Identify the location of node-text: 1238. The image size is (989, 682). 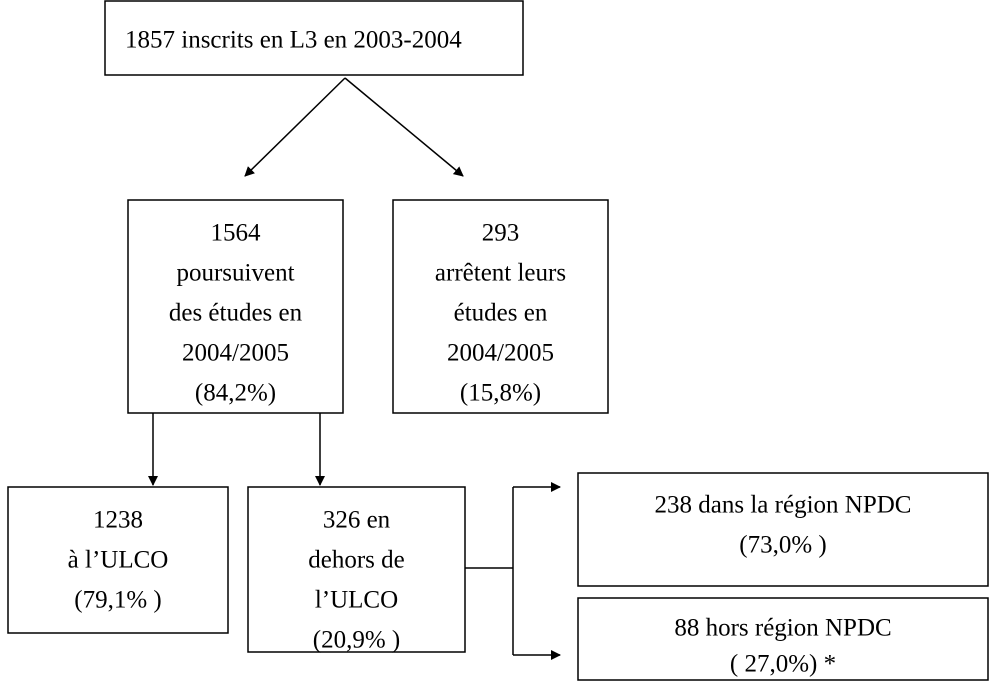
(118, 520).